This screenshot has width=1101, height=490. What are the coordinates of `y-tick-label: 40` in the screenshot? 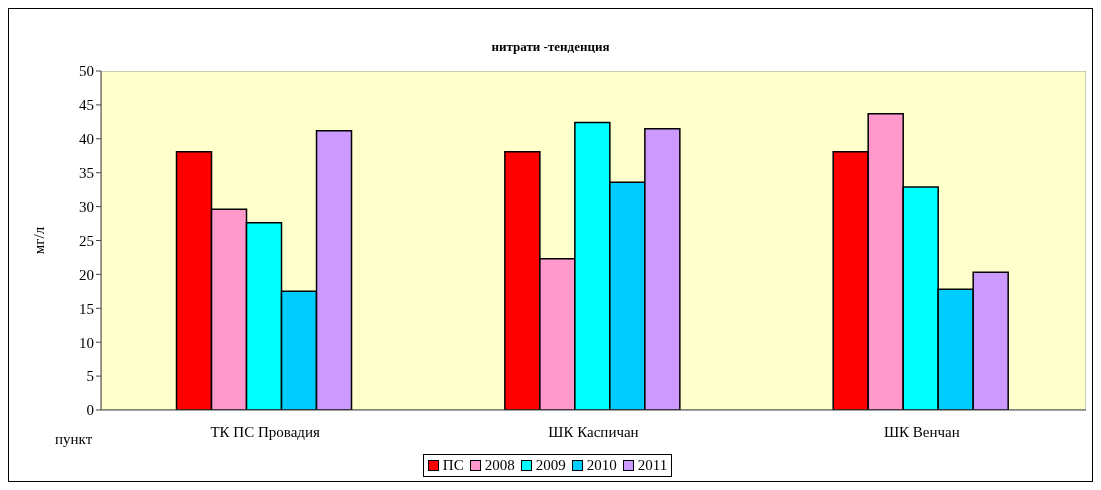 It's located at (86, 139).